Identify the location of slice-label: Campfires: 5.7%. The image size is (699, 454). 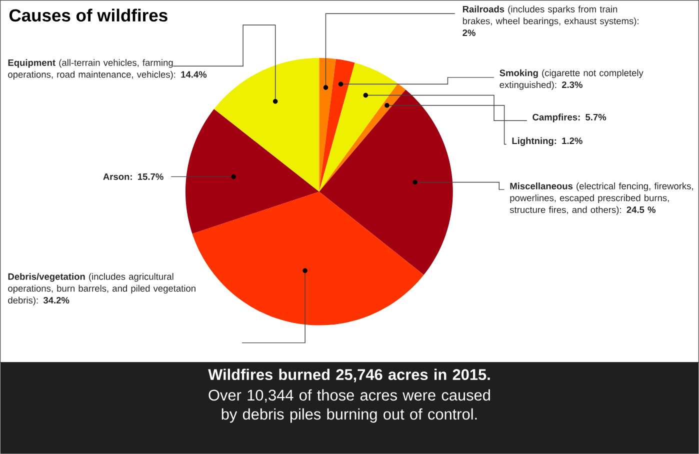
(569, 118).